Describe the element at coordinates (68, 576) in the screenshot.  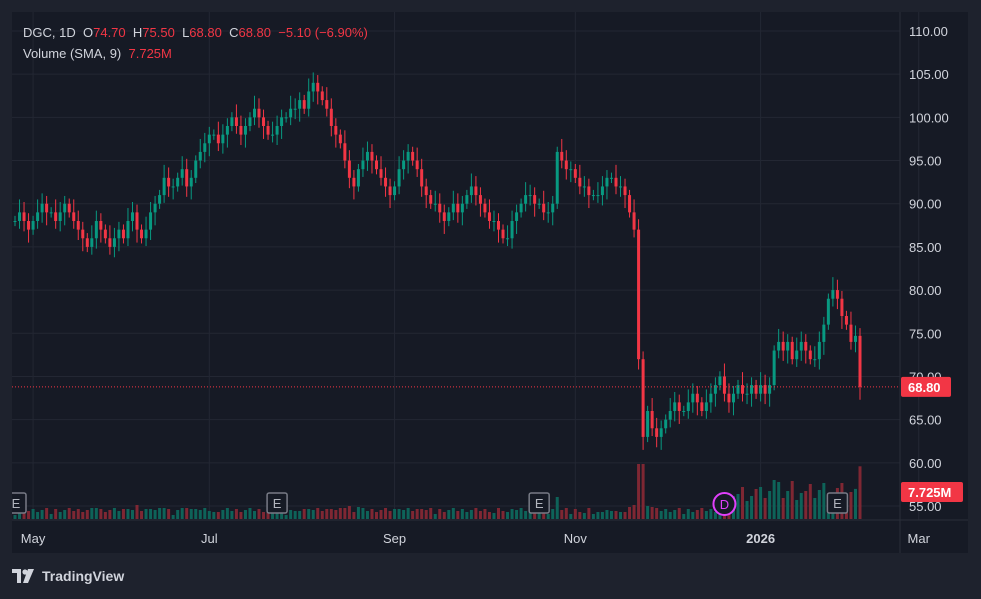
I see `tradingview-logo: TradingView` at that location.